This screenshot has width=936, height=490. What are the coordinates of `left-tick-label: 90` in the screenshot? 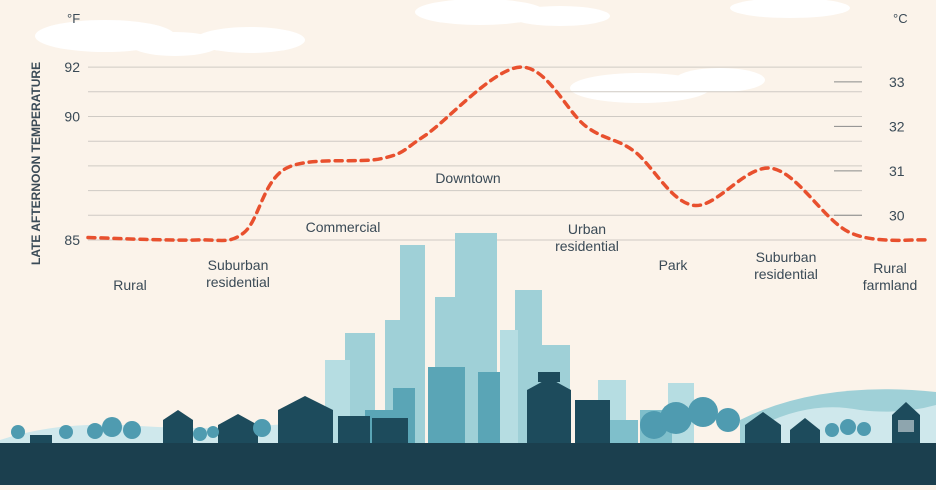 It's located at (72, 117).